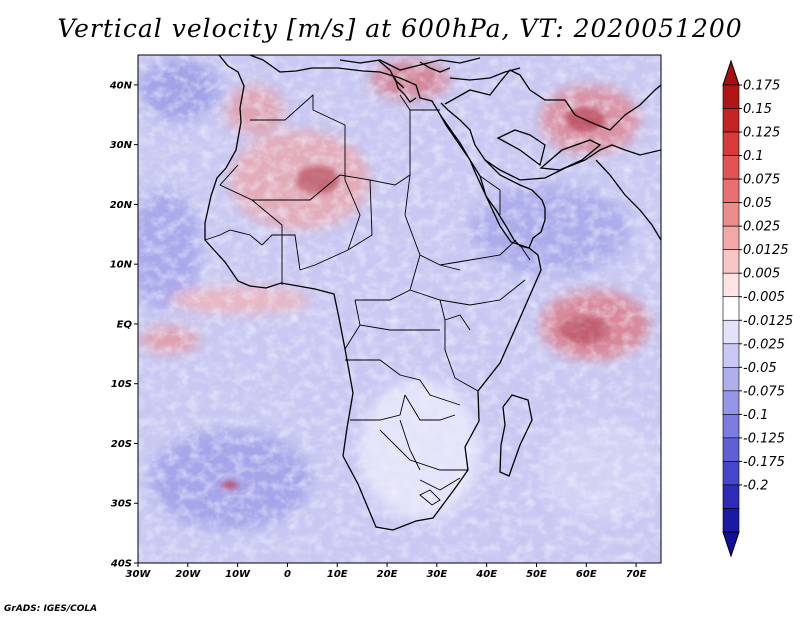 Image resolution: width=800 pixels, height=618 pixels. Describe the element at coordinates (121, 85) in the screenshot. I see `lat-label: 40N` at that location.